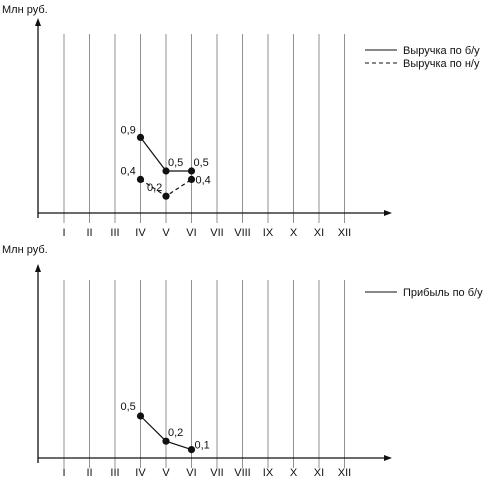  Describe the element at coordinates (441, 64) in the screenshot. I see `legend-label: Выручка по н/у` at that location.